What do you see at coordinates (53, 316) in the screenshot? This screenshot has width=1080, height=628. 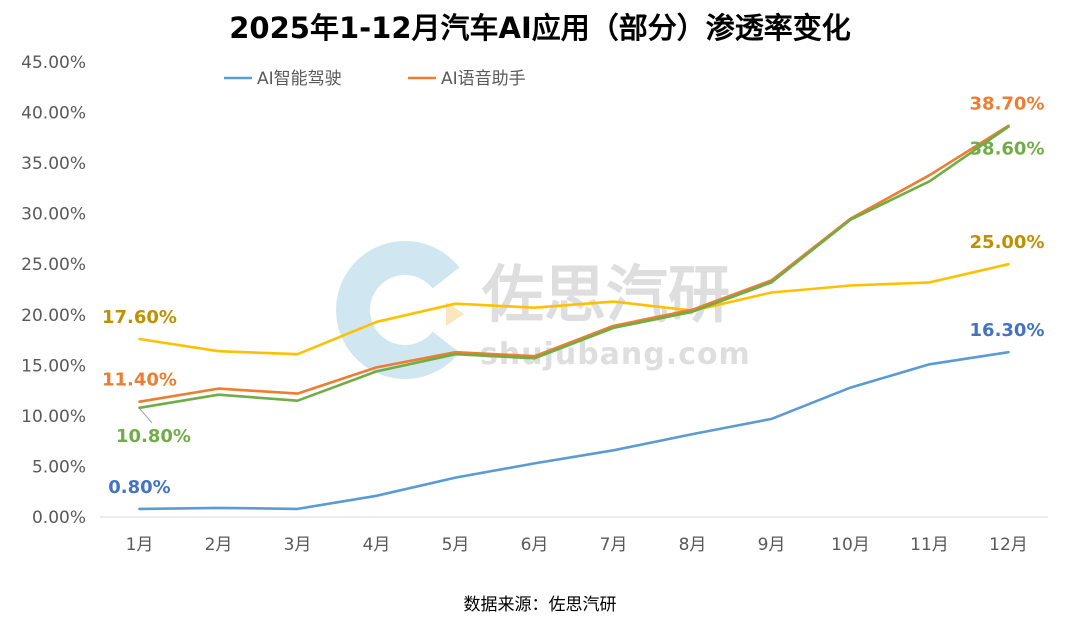 I see `y-tick-label: 20.00%` at bounding box center [53, 316].